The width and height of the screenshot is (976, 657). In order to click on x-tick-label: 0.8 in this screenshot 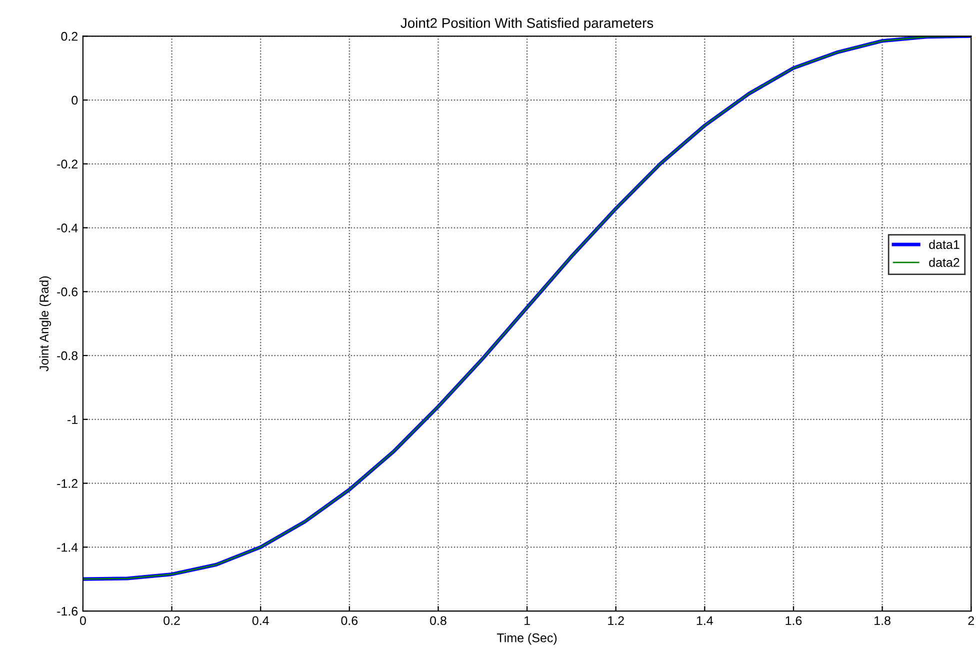, I will do `click(438, 621)`.